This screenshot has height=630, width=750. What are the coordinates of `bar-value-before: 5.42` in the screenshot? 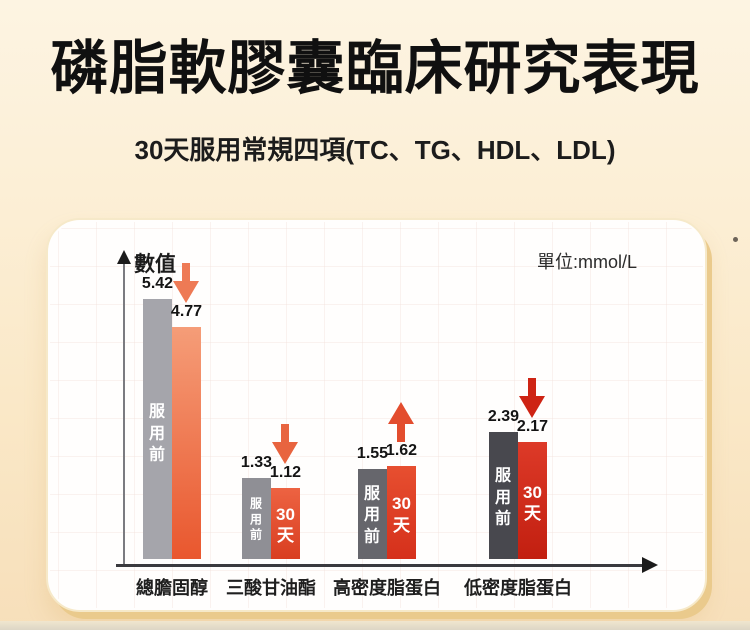 It's located at (157, 283).